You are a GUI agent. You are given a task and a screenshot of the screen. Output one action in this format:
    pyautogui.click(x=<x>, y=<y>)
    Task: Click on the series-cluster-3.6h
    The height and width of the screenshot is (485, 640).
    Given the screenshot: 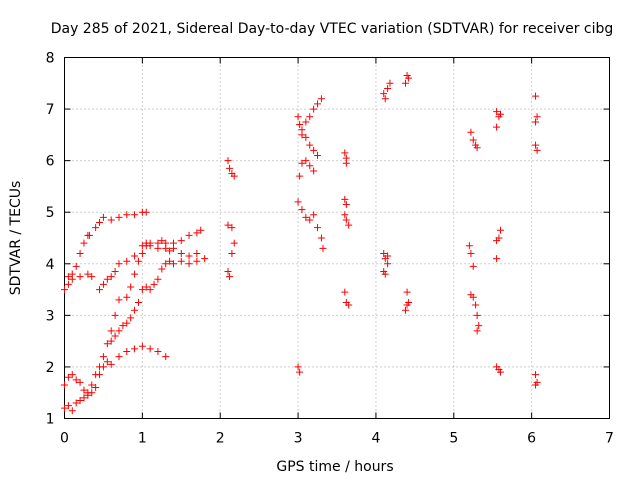 What is the action you would take?
    pyautogui.click(x=347, y=229)
    